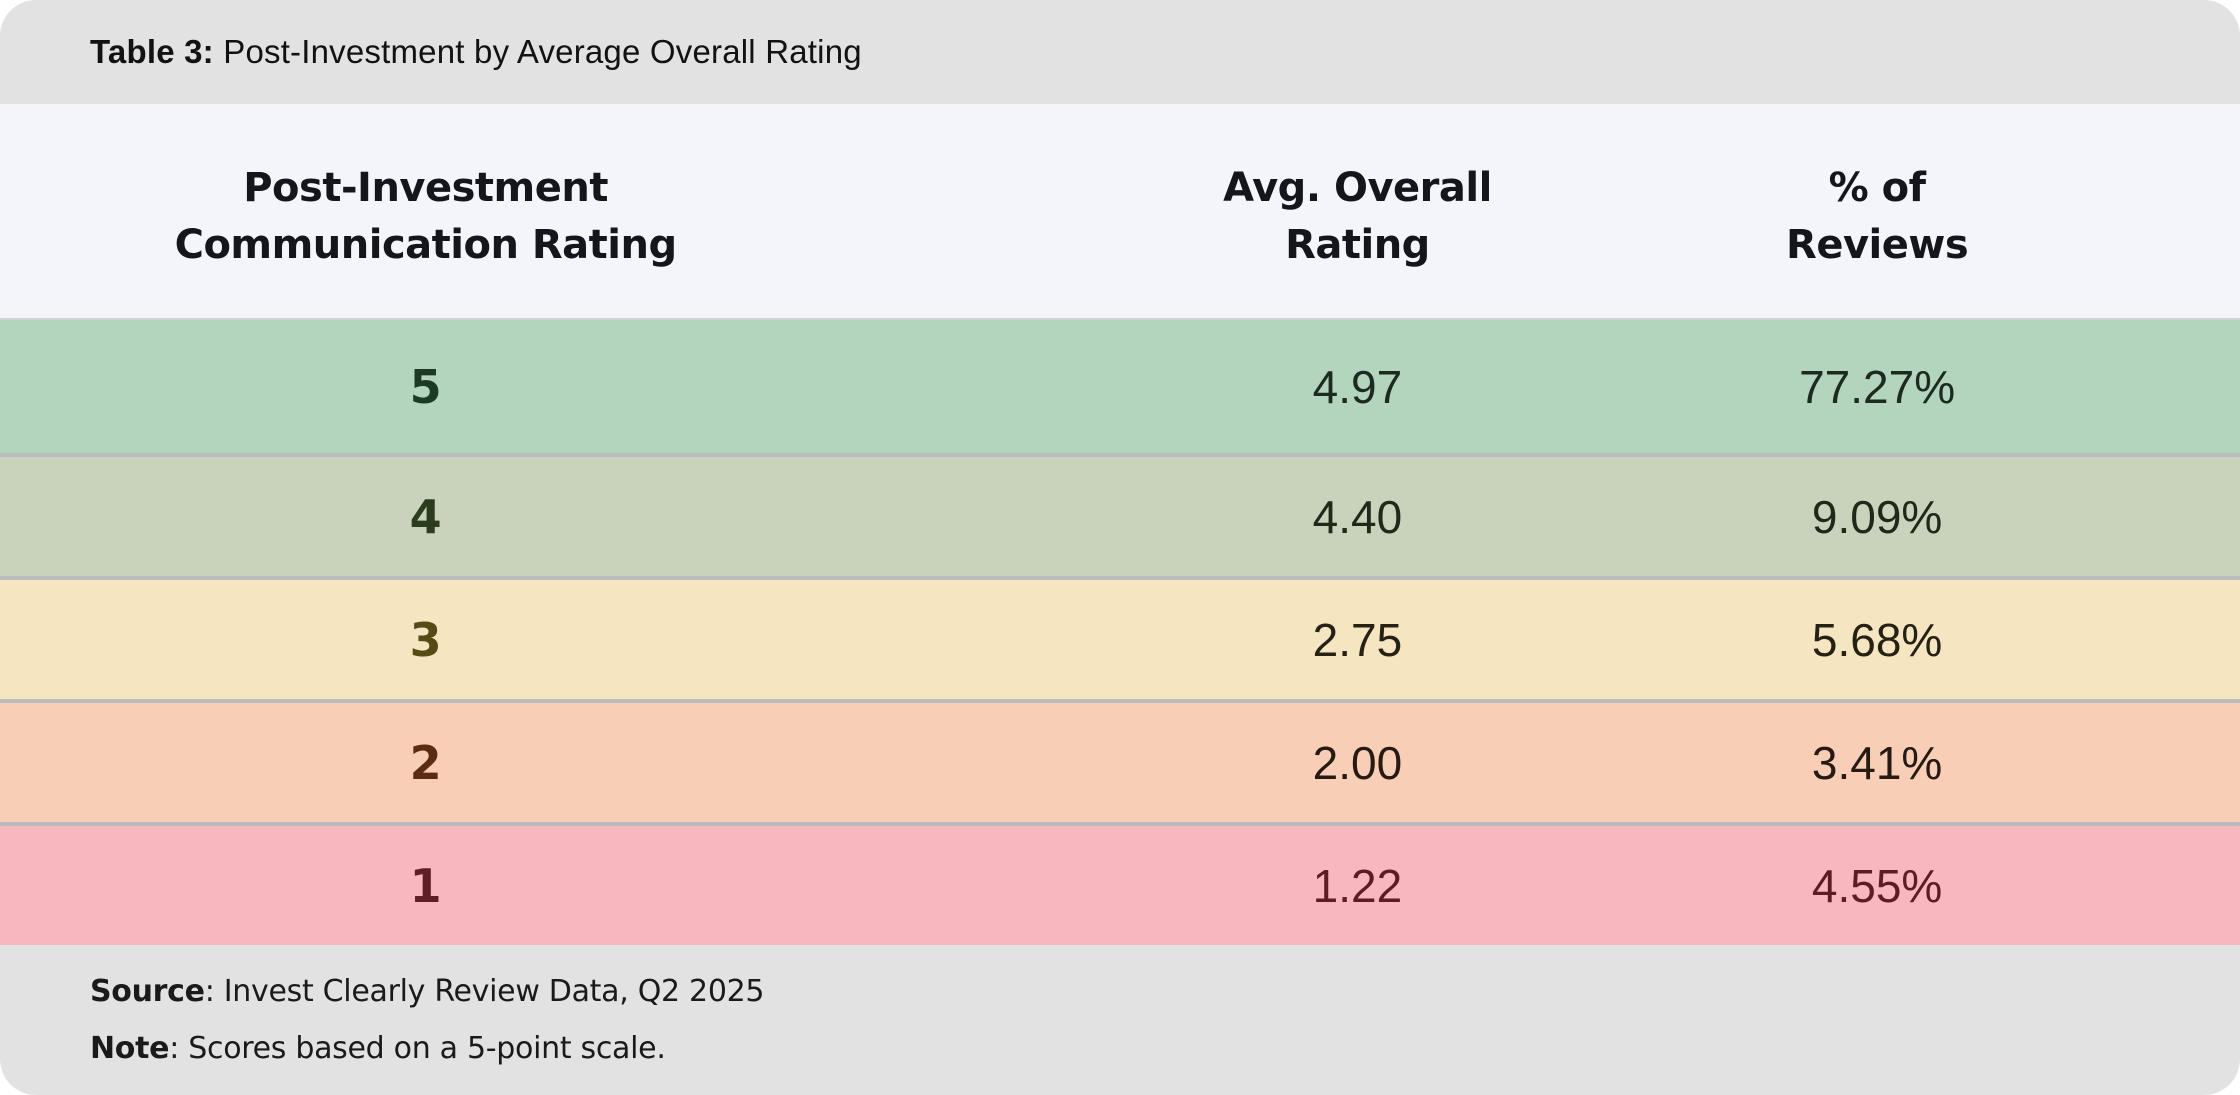  I want to click on table-row: 2 2.00 3.41%, so click(1120, 760).